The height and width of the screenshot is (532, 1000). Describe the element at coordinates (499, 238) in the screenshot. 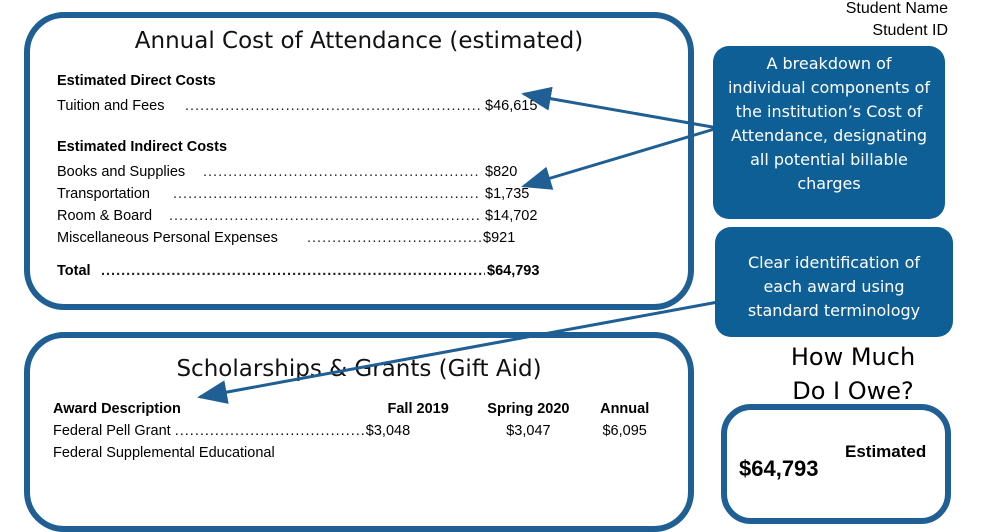

I see `cost-line-amount: $921` at that location.